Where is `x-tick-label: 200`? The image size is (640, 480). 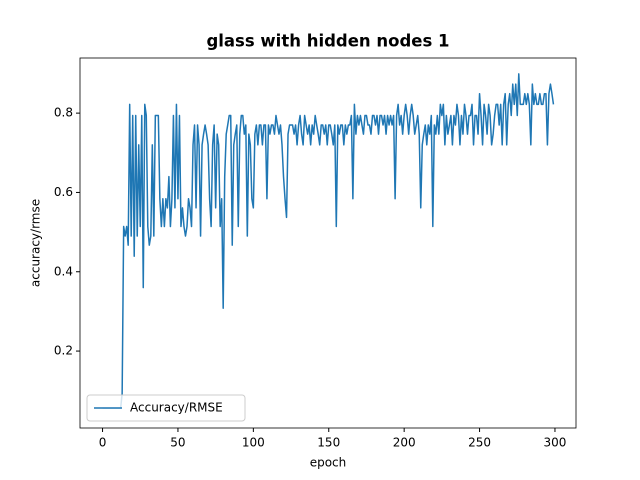
x-tick-label: 200 is located at coordinates (404, 443).